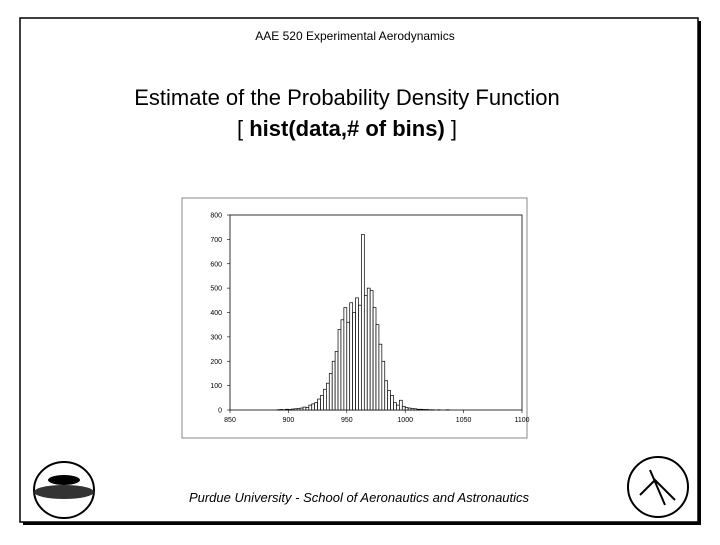 The height and width of the screenshot is (545, 720). What do you see at coordinates (216, 386) in the screenshot?
I see `y-tick-label: 100` at bounding box center [216, 386].